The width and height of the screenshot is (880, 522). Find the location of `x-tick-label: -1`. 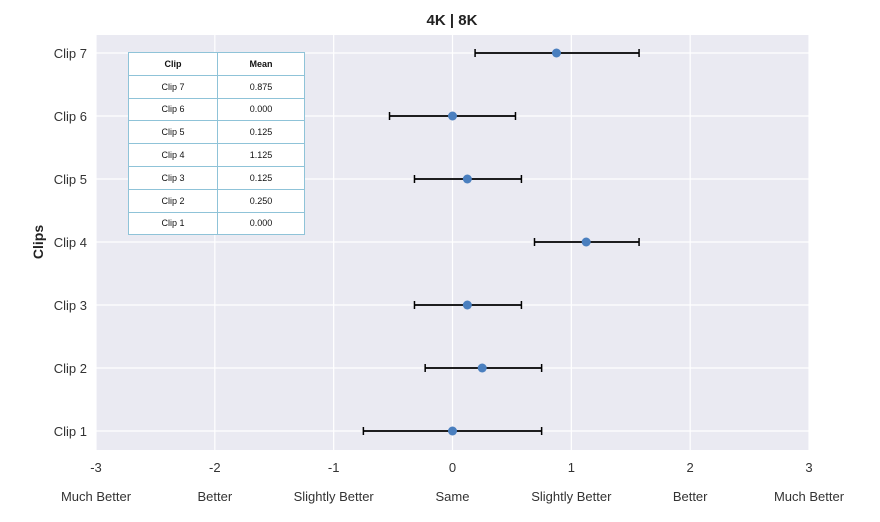

x-tick-label: -1 is located at coordinates (334, 467).